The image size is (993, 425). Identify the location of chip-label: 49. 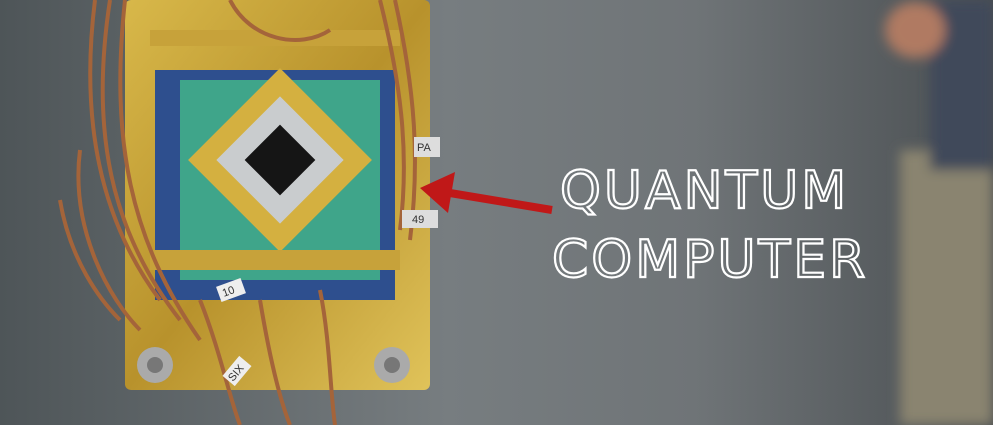
(418, 220).